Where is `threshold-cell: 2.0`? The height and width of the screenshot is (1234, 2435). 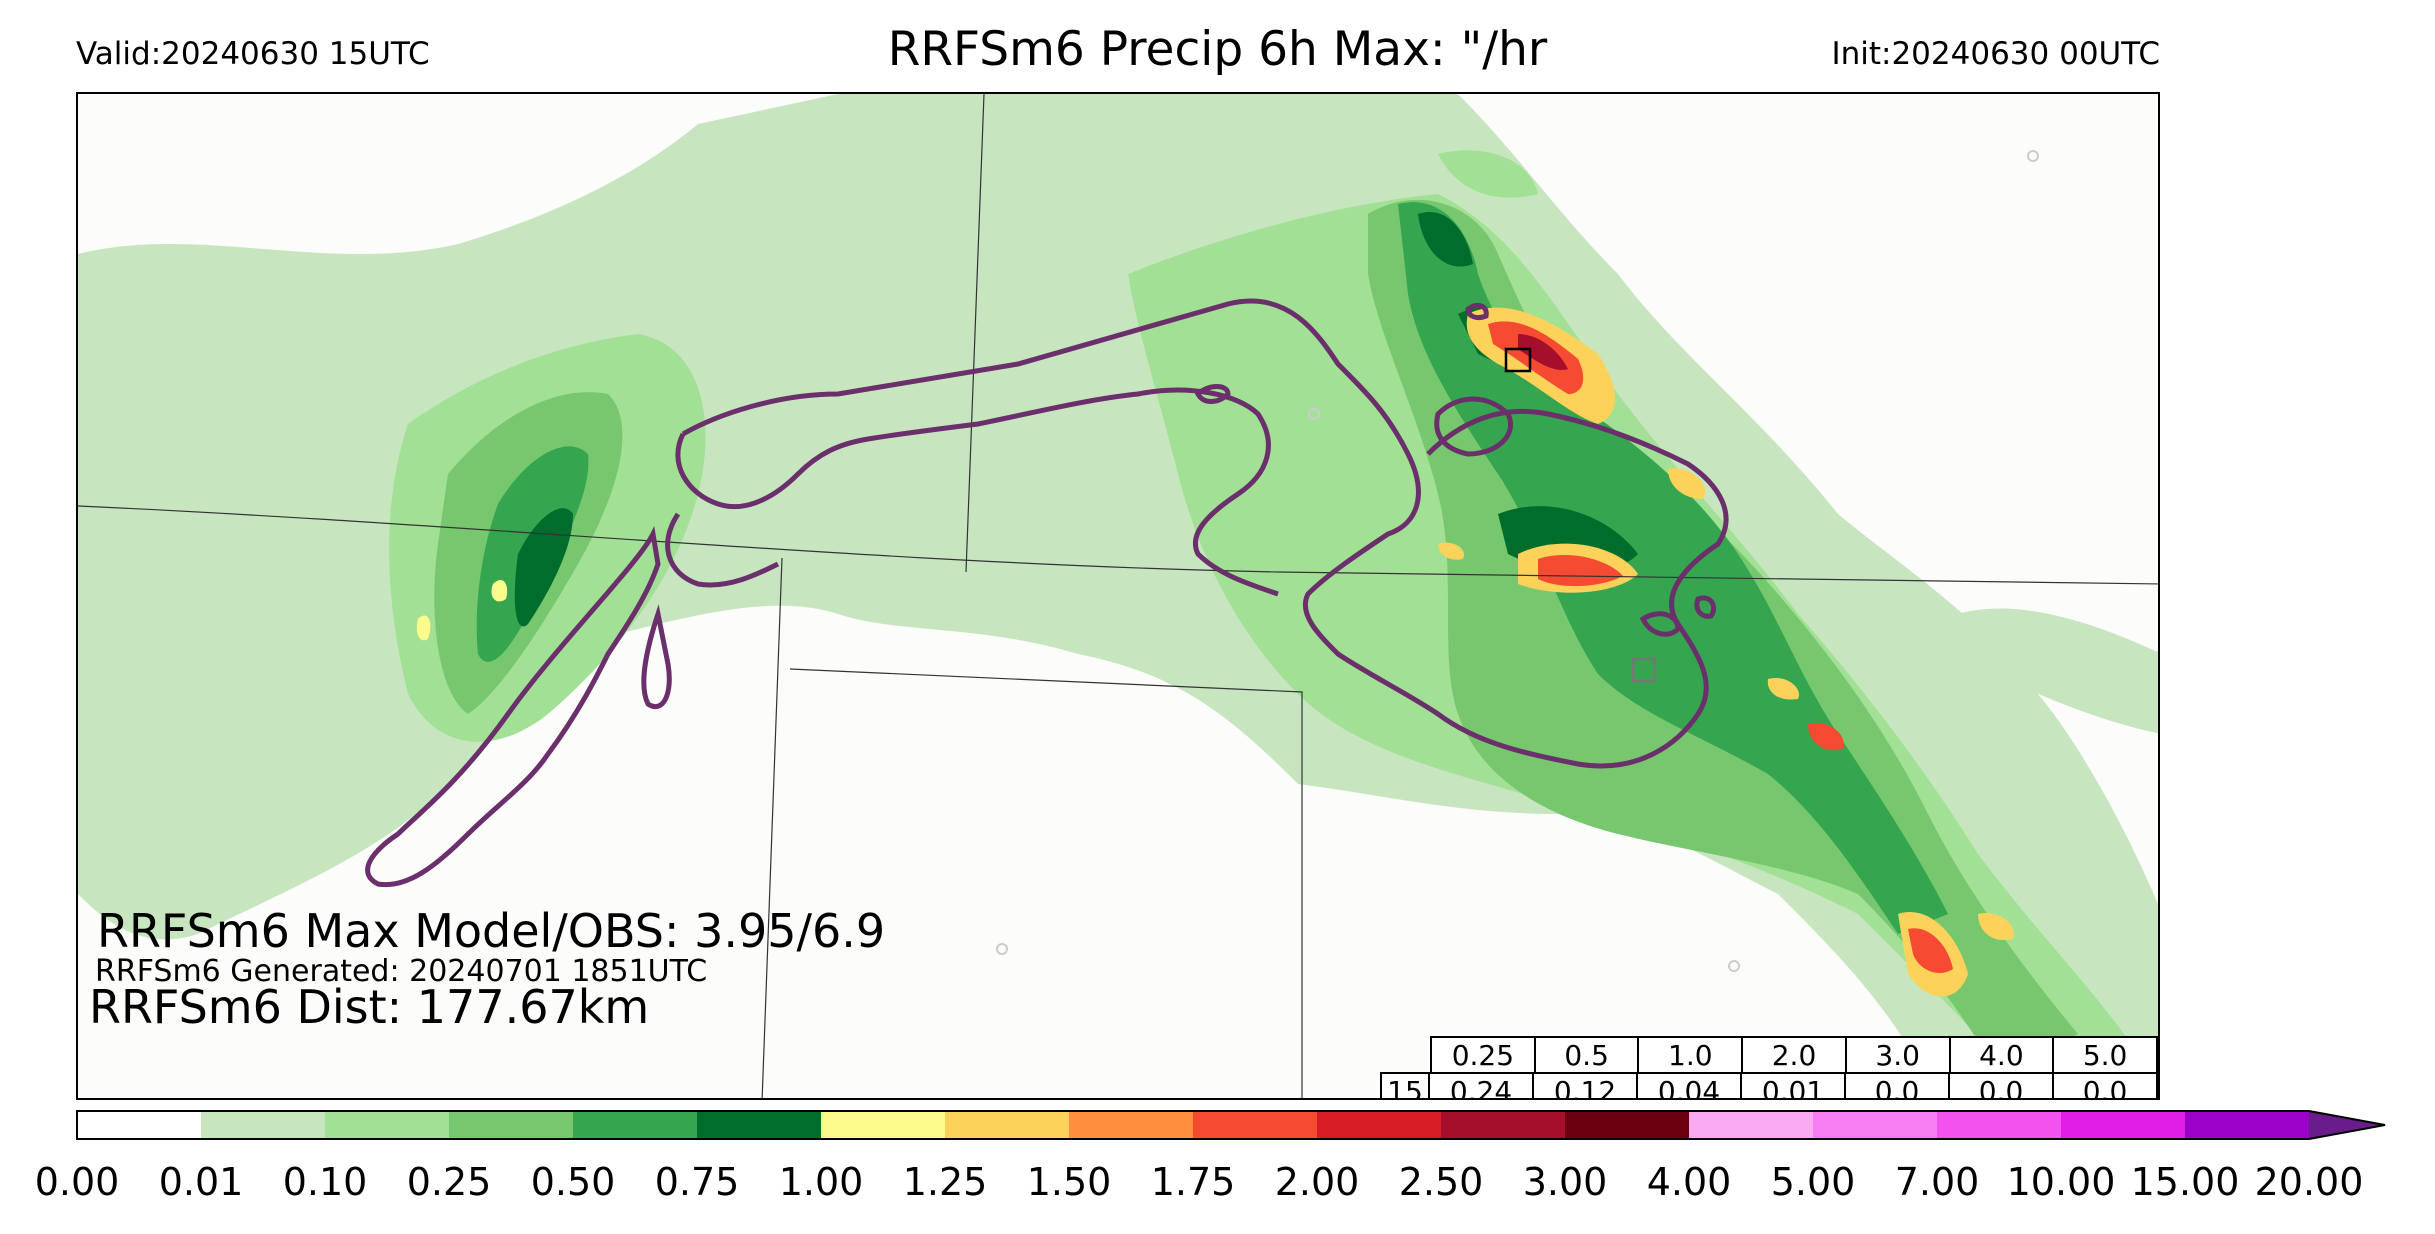 threshold-cell: 2.0 is located at coordinates (1794, 1055).